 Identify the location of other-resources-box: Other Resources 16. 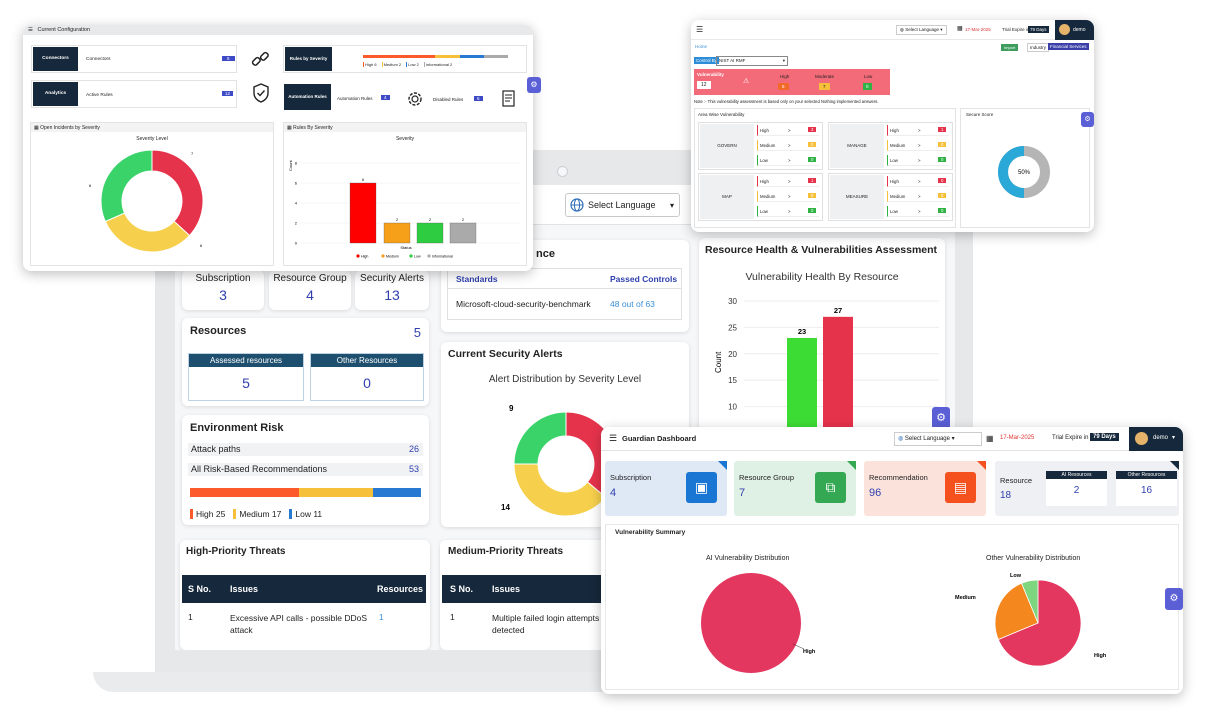
(1146, 488).